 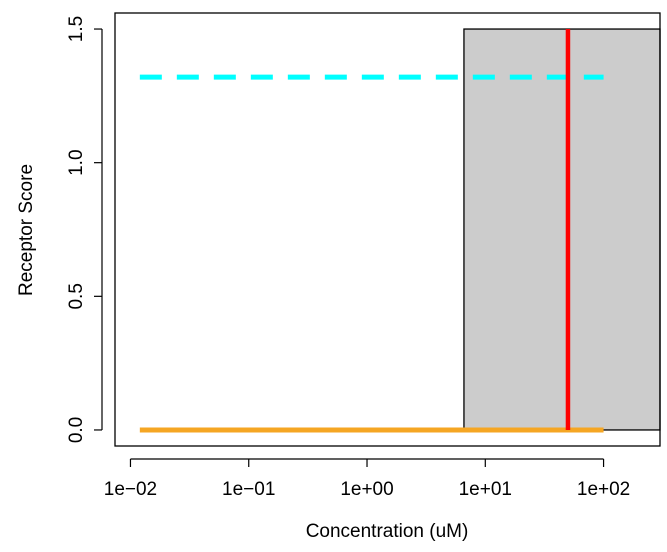 What do you see at coordinates (76, 29) in the screenshot?
I see `y-tick-label: 1.5` at bounding box center [76, 29].